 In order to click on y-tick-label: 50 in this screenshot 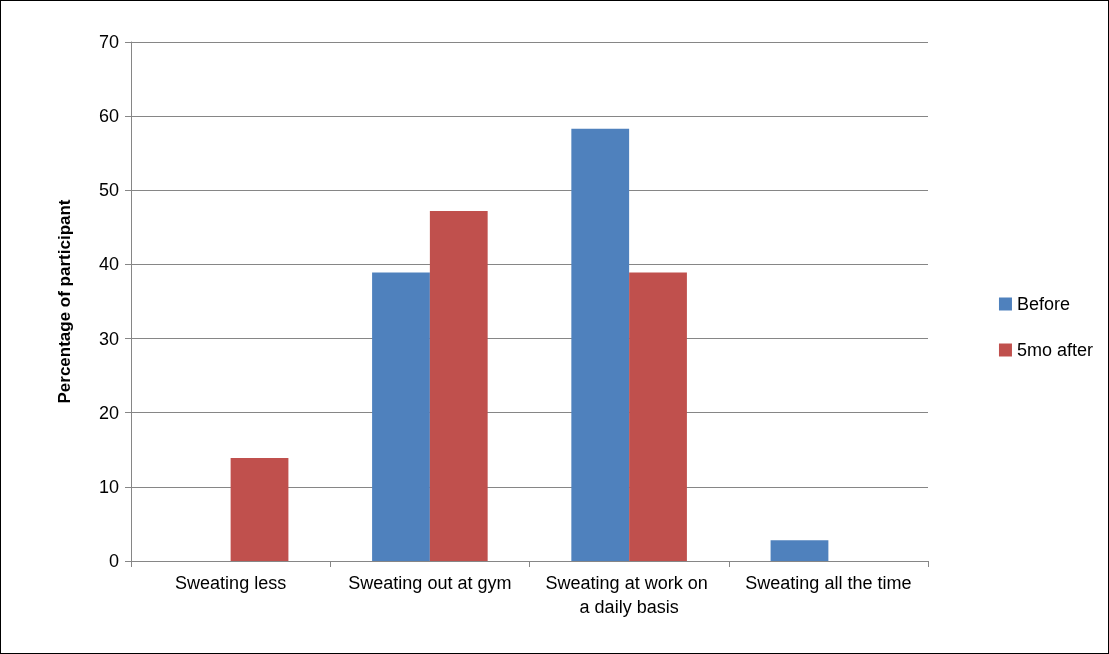, I will do `click(108, 190)`.